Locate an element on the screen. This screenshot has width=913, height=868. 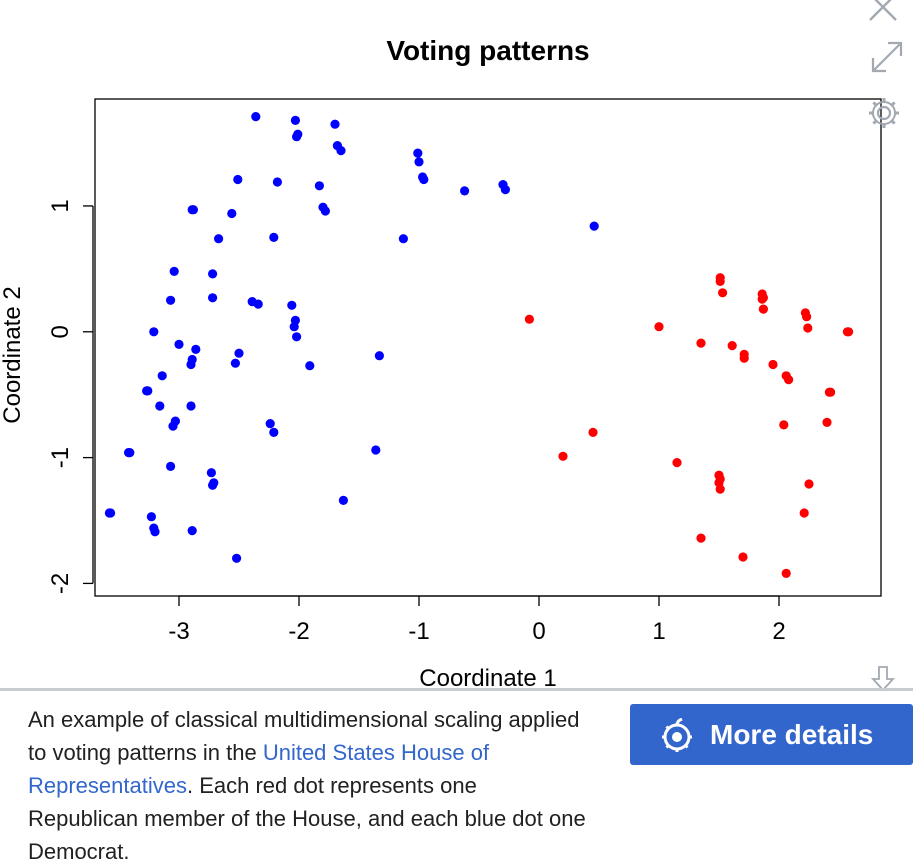
y-tick-label: 0 is located at coordinates (60, 331).